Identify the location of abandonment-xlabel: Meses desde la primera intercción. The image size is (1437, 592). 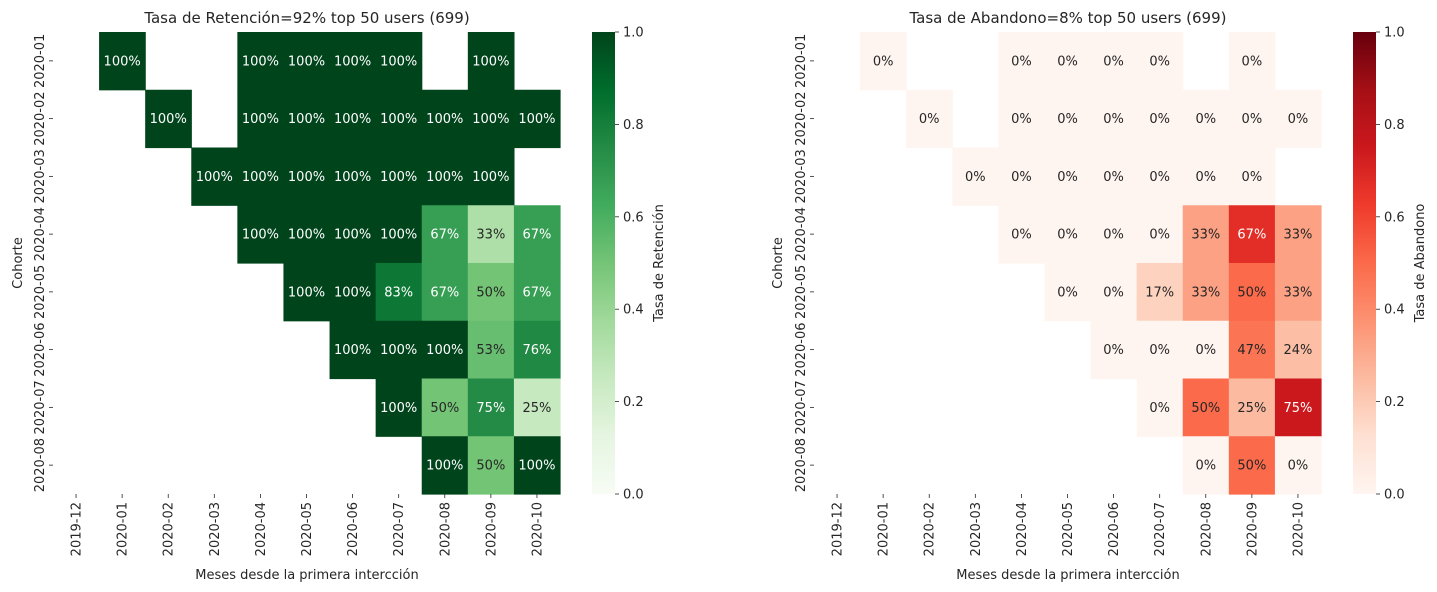
(1067, 575).